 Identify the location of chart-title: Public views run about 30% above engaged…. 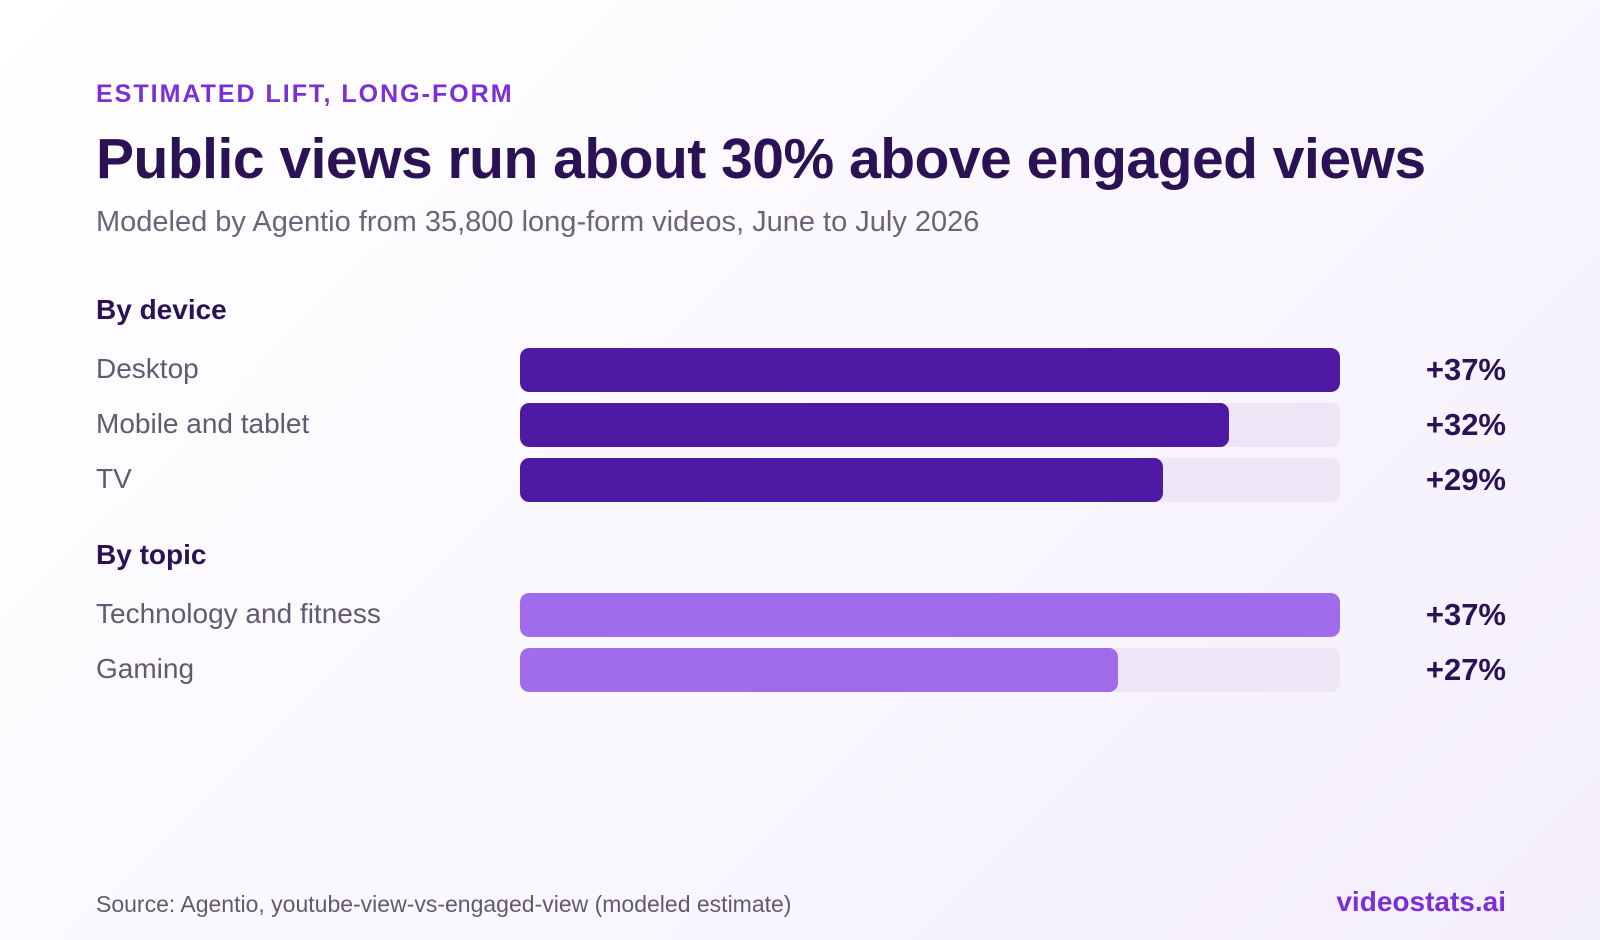
(761, 159).